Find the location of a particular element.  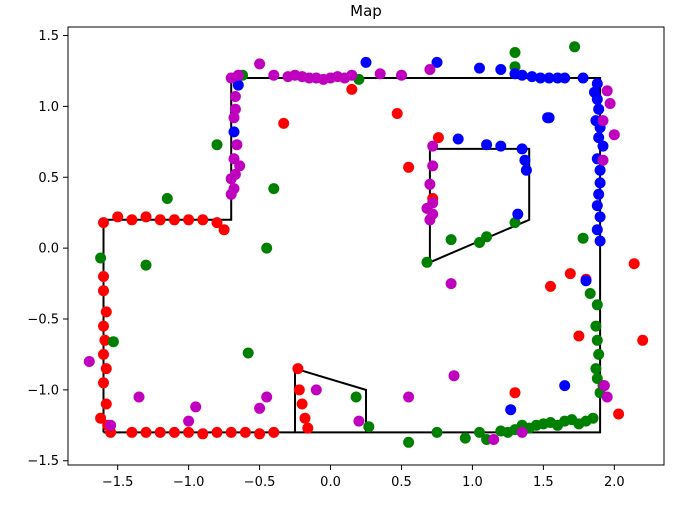

x-tick-label: 1.5 is located at coordinates (543, 482).